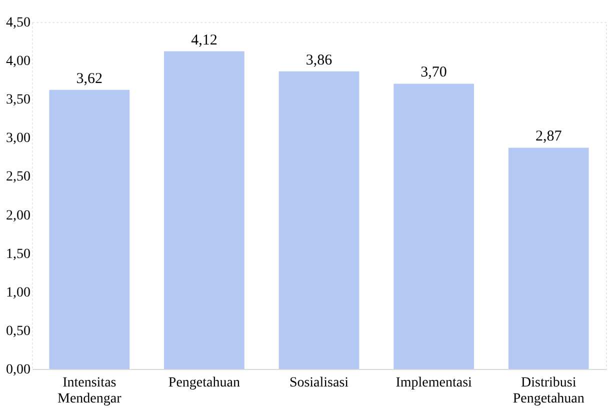  I want to click on data-label: 3,62, so click(89, 78).